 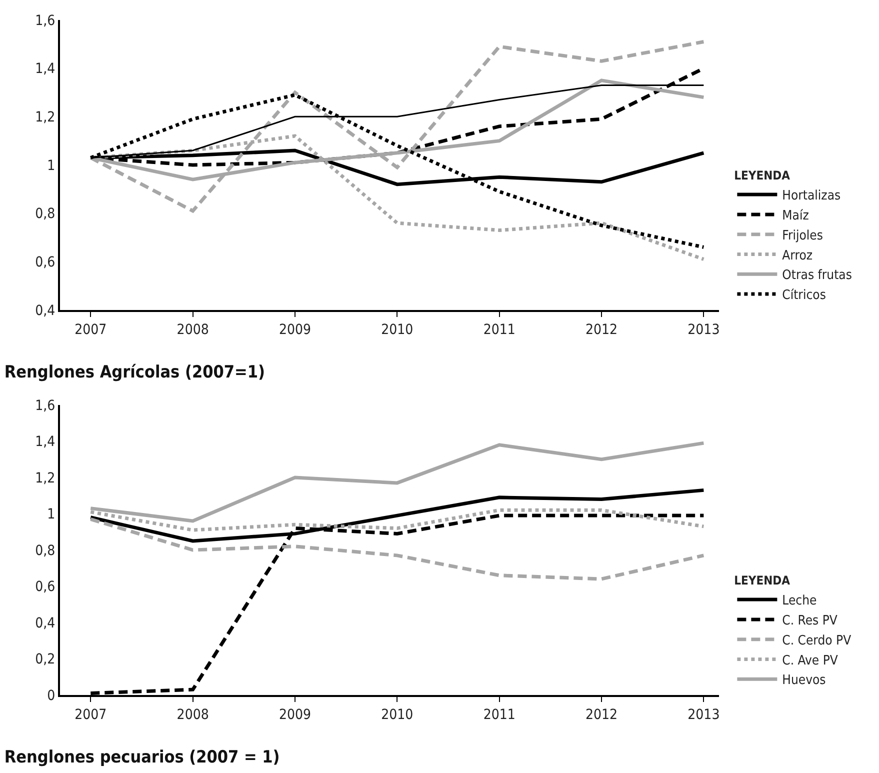 What do you see at coordinates (799, 601) in the screenshot?
I see `legend-label: Leche` at bounding box center [799, 601].